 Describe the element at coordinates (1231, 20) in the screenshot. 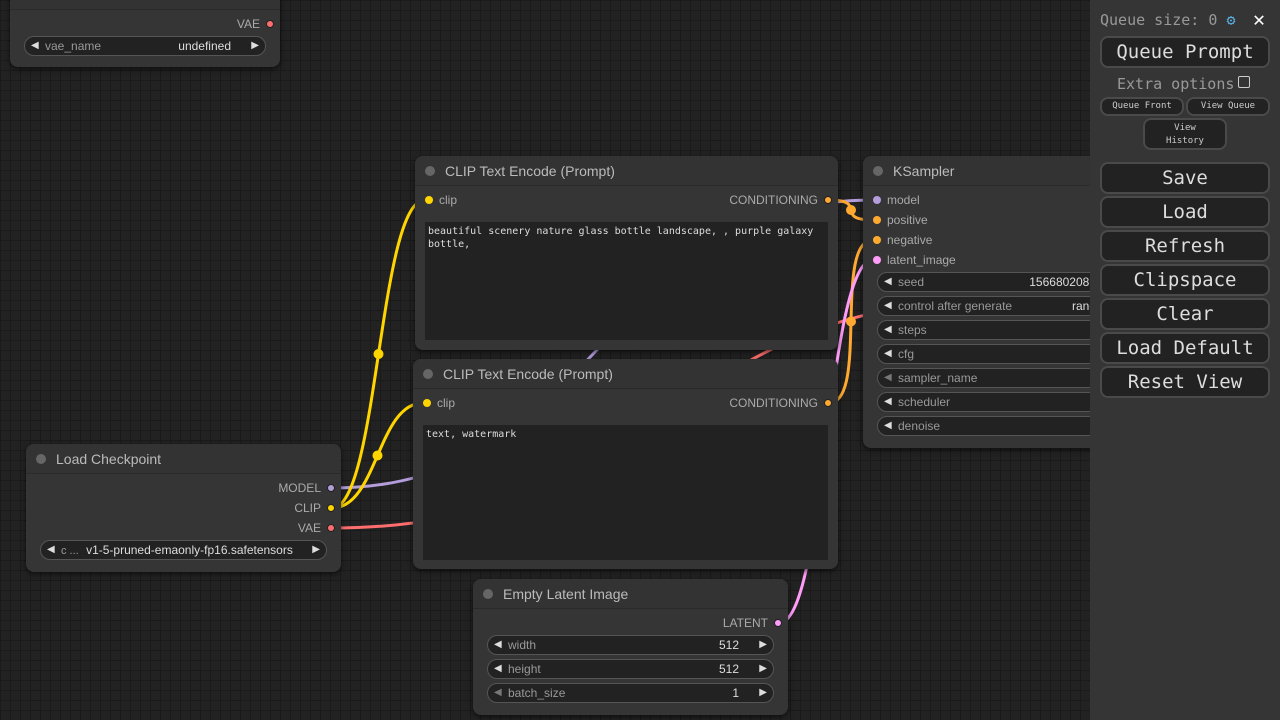

I see `settings-gear-icon: ⚙` at that location.